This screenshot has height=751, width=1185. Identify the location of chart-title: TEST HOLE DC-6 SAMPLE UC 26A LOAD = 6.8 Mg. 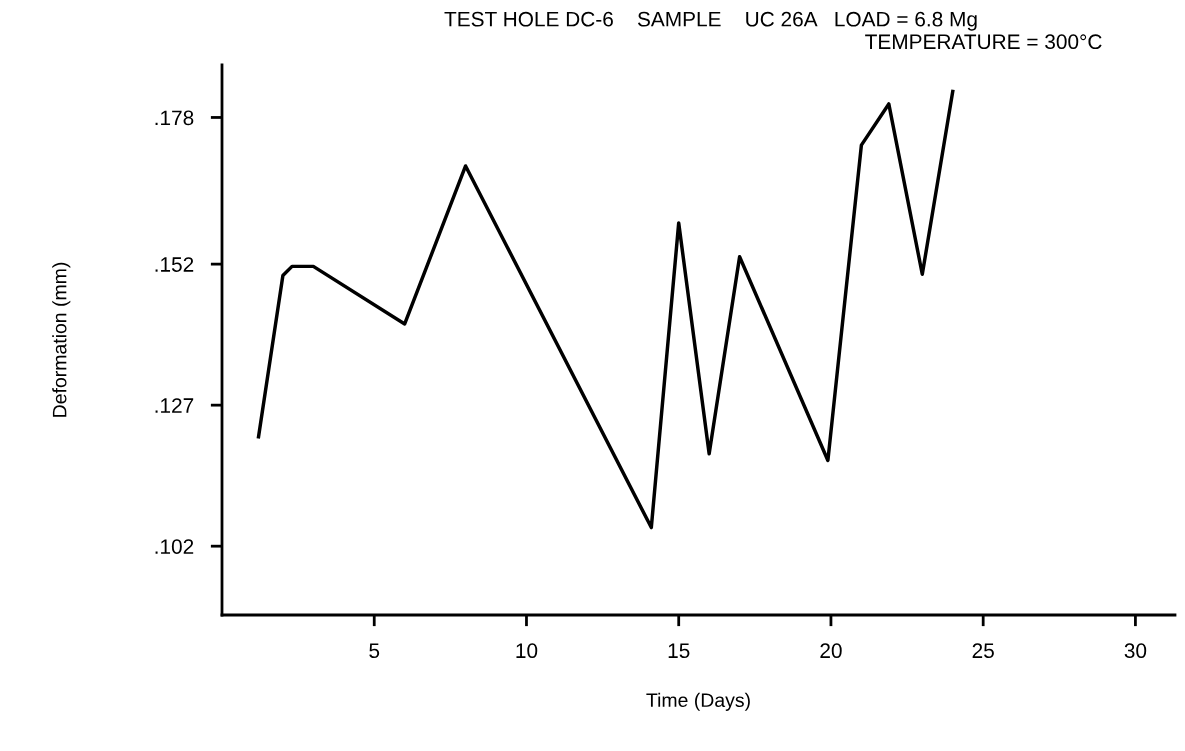
(710, 21).